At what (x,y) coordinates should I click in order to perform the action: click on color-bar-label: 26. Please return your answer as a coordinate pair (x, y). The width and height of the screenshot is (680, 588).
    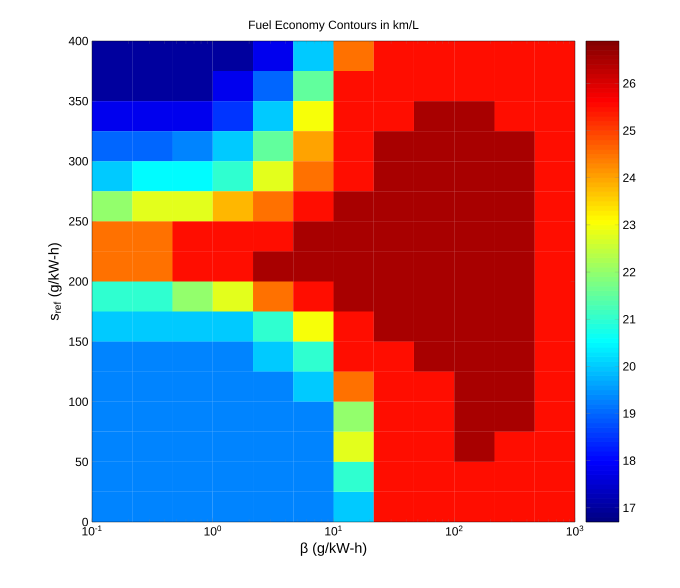
    Looking at the image, I should click on (629, 83).